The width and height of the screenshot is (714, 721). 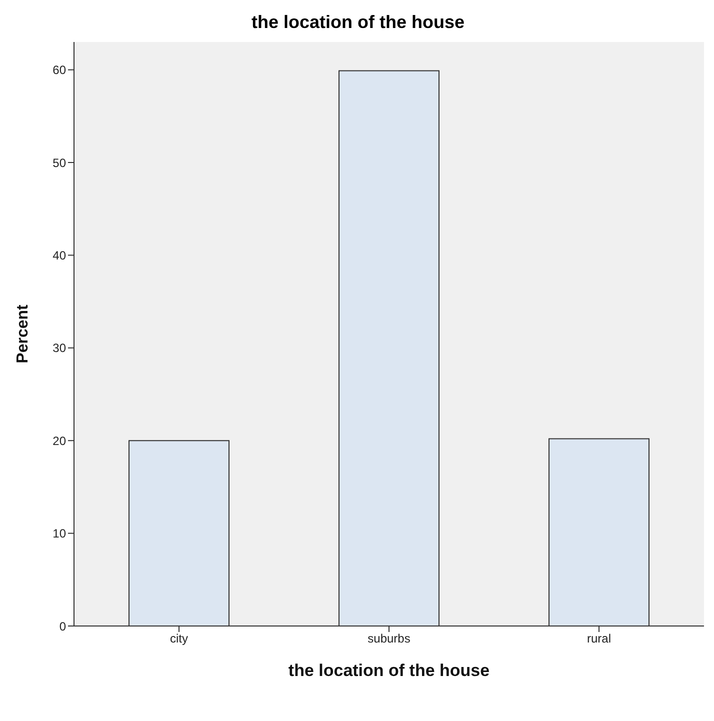 I want to click on y-axis-title: Percent, so click(x=23, y=334).